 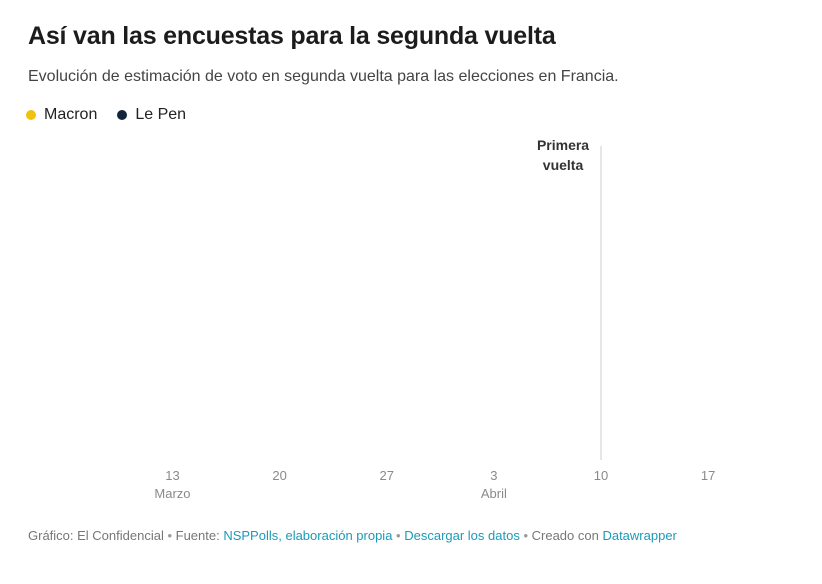 I want to click on legend-item-lepen: Le Pen, so click(x=151, y=115).